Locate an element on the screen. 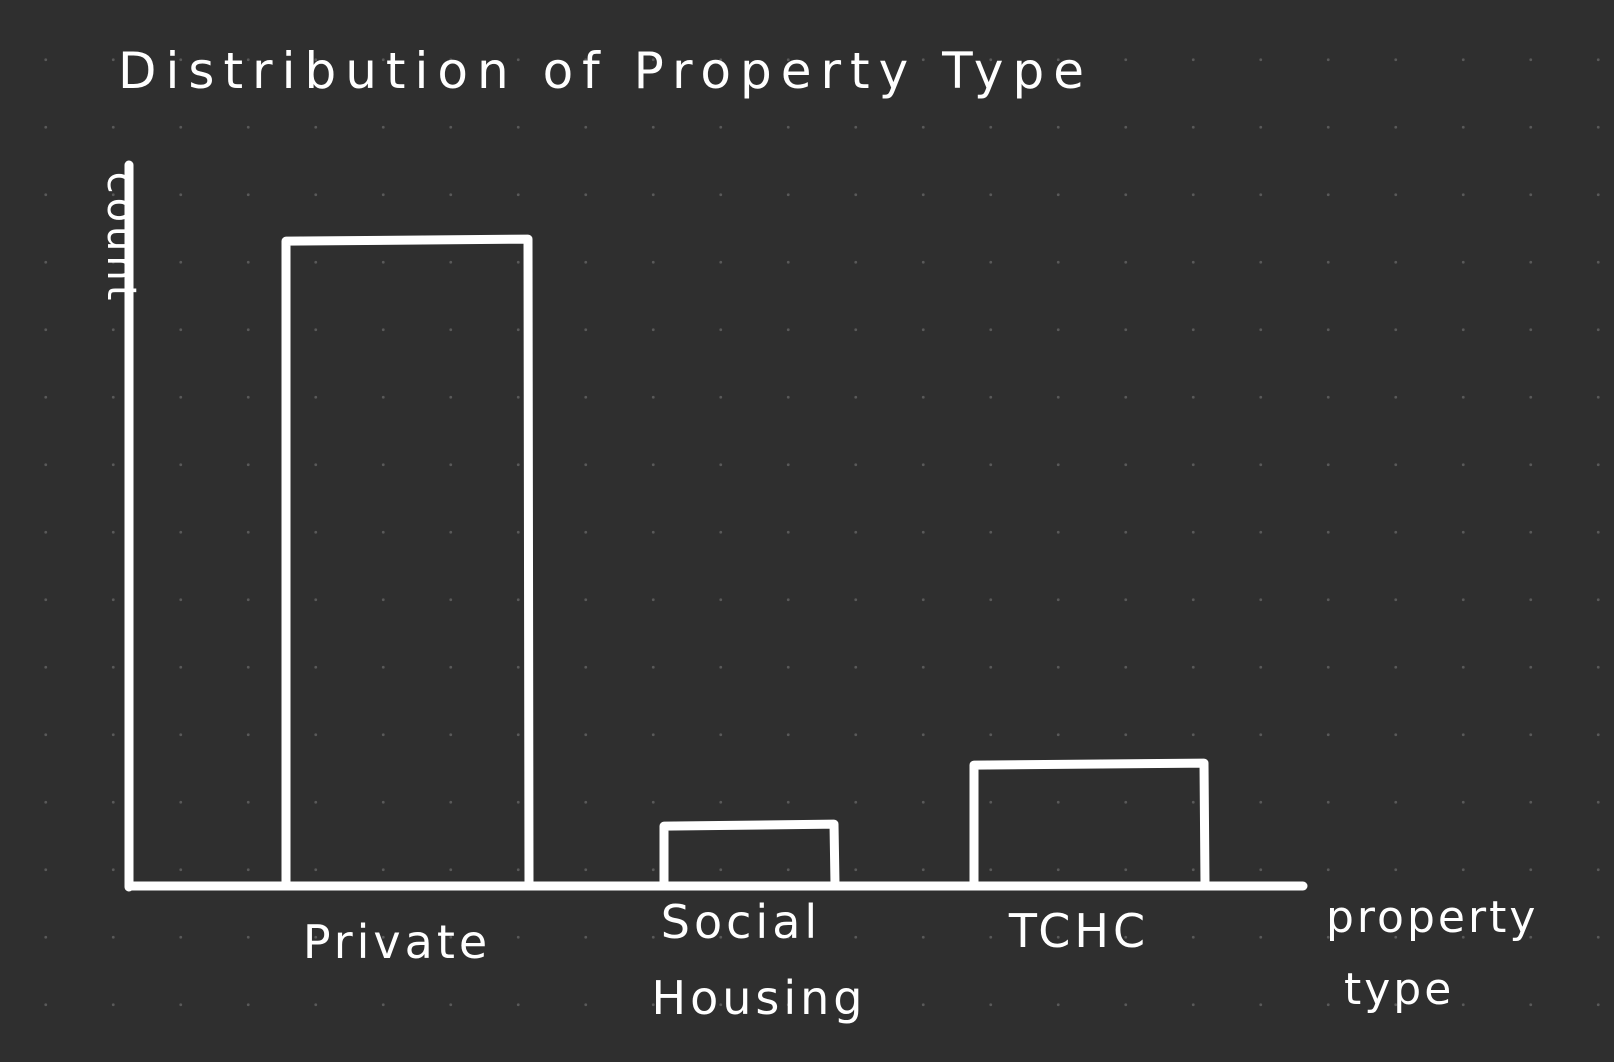 This screenshot has height=1062, width=1614. y-axis-label: count is located at coordinates (121, 238).